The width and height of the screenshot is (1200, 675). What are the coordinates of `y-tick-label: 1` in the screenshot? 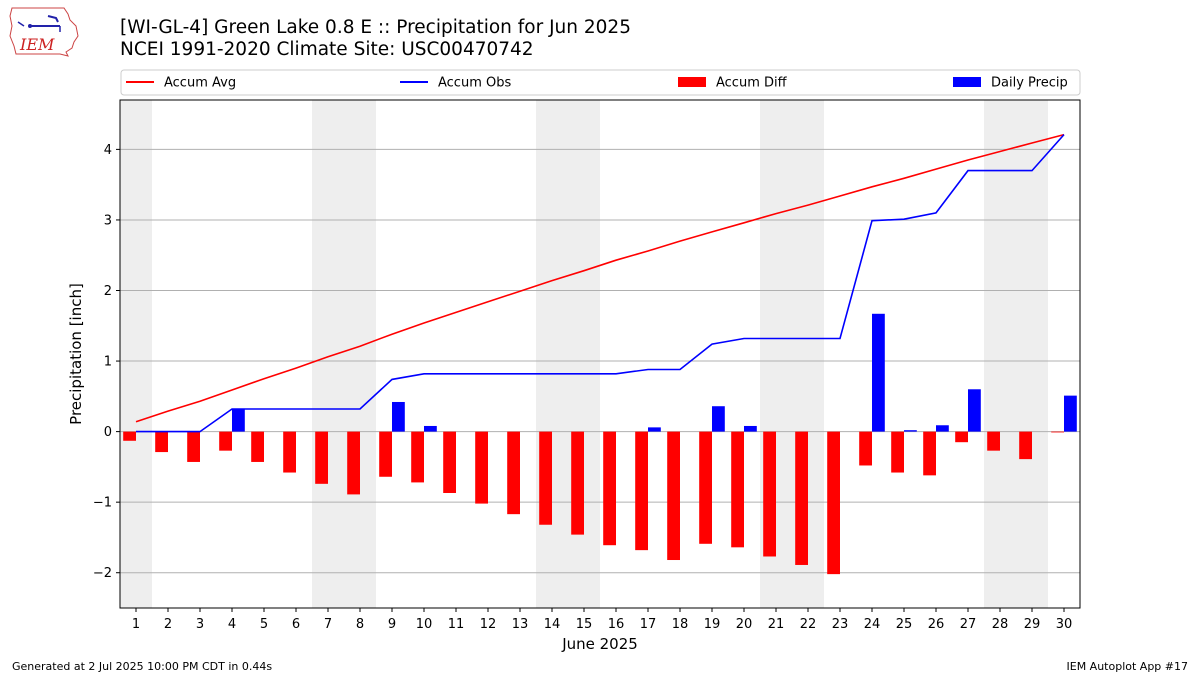 It's located at (108, 362).